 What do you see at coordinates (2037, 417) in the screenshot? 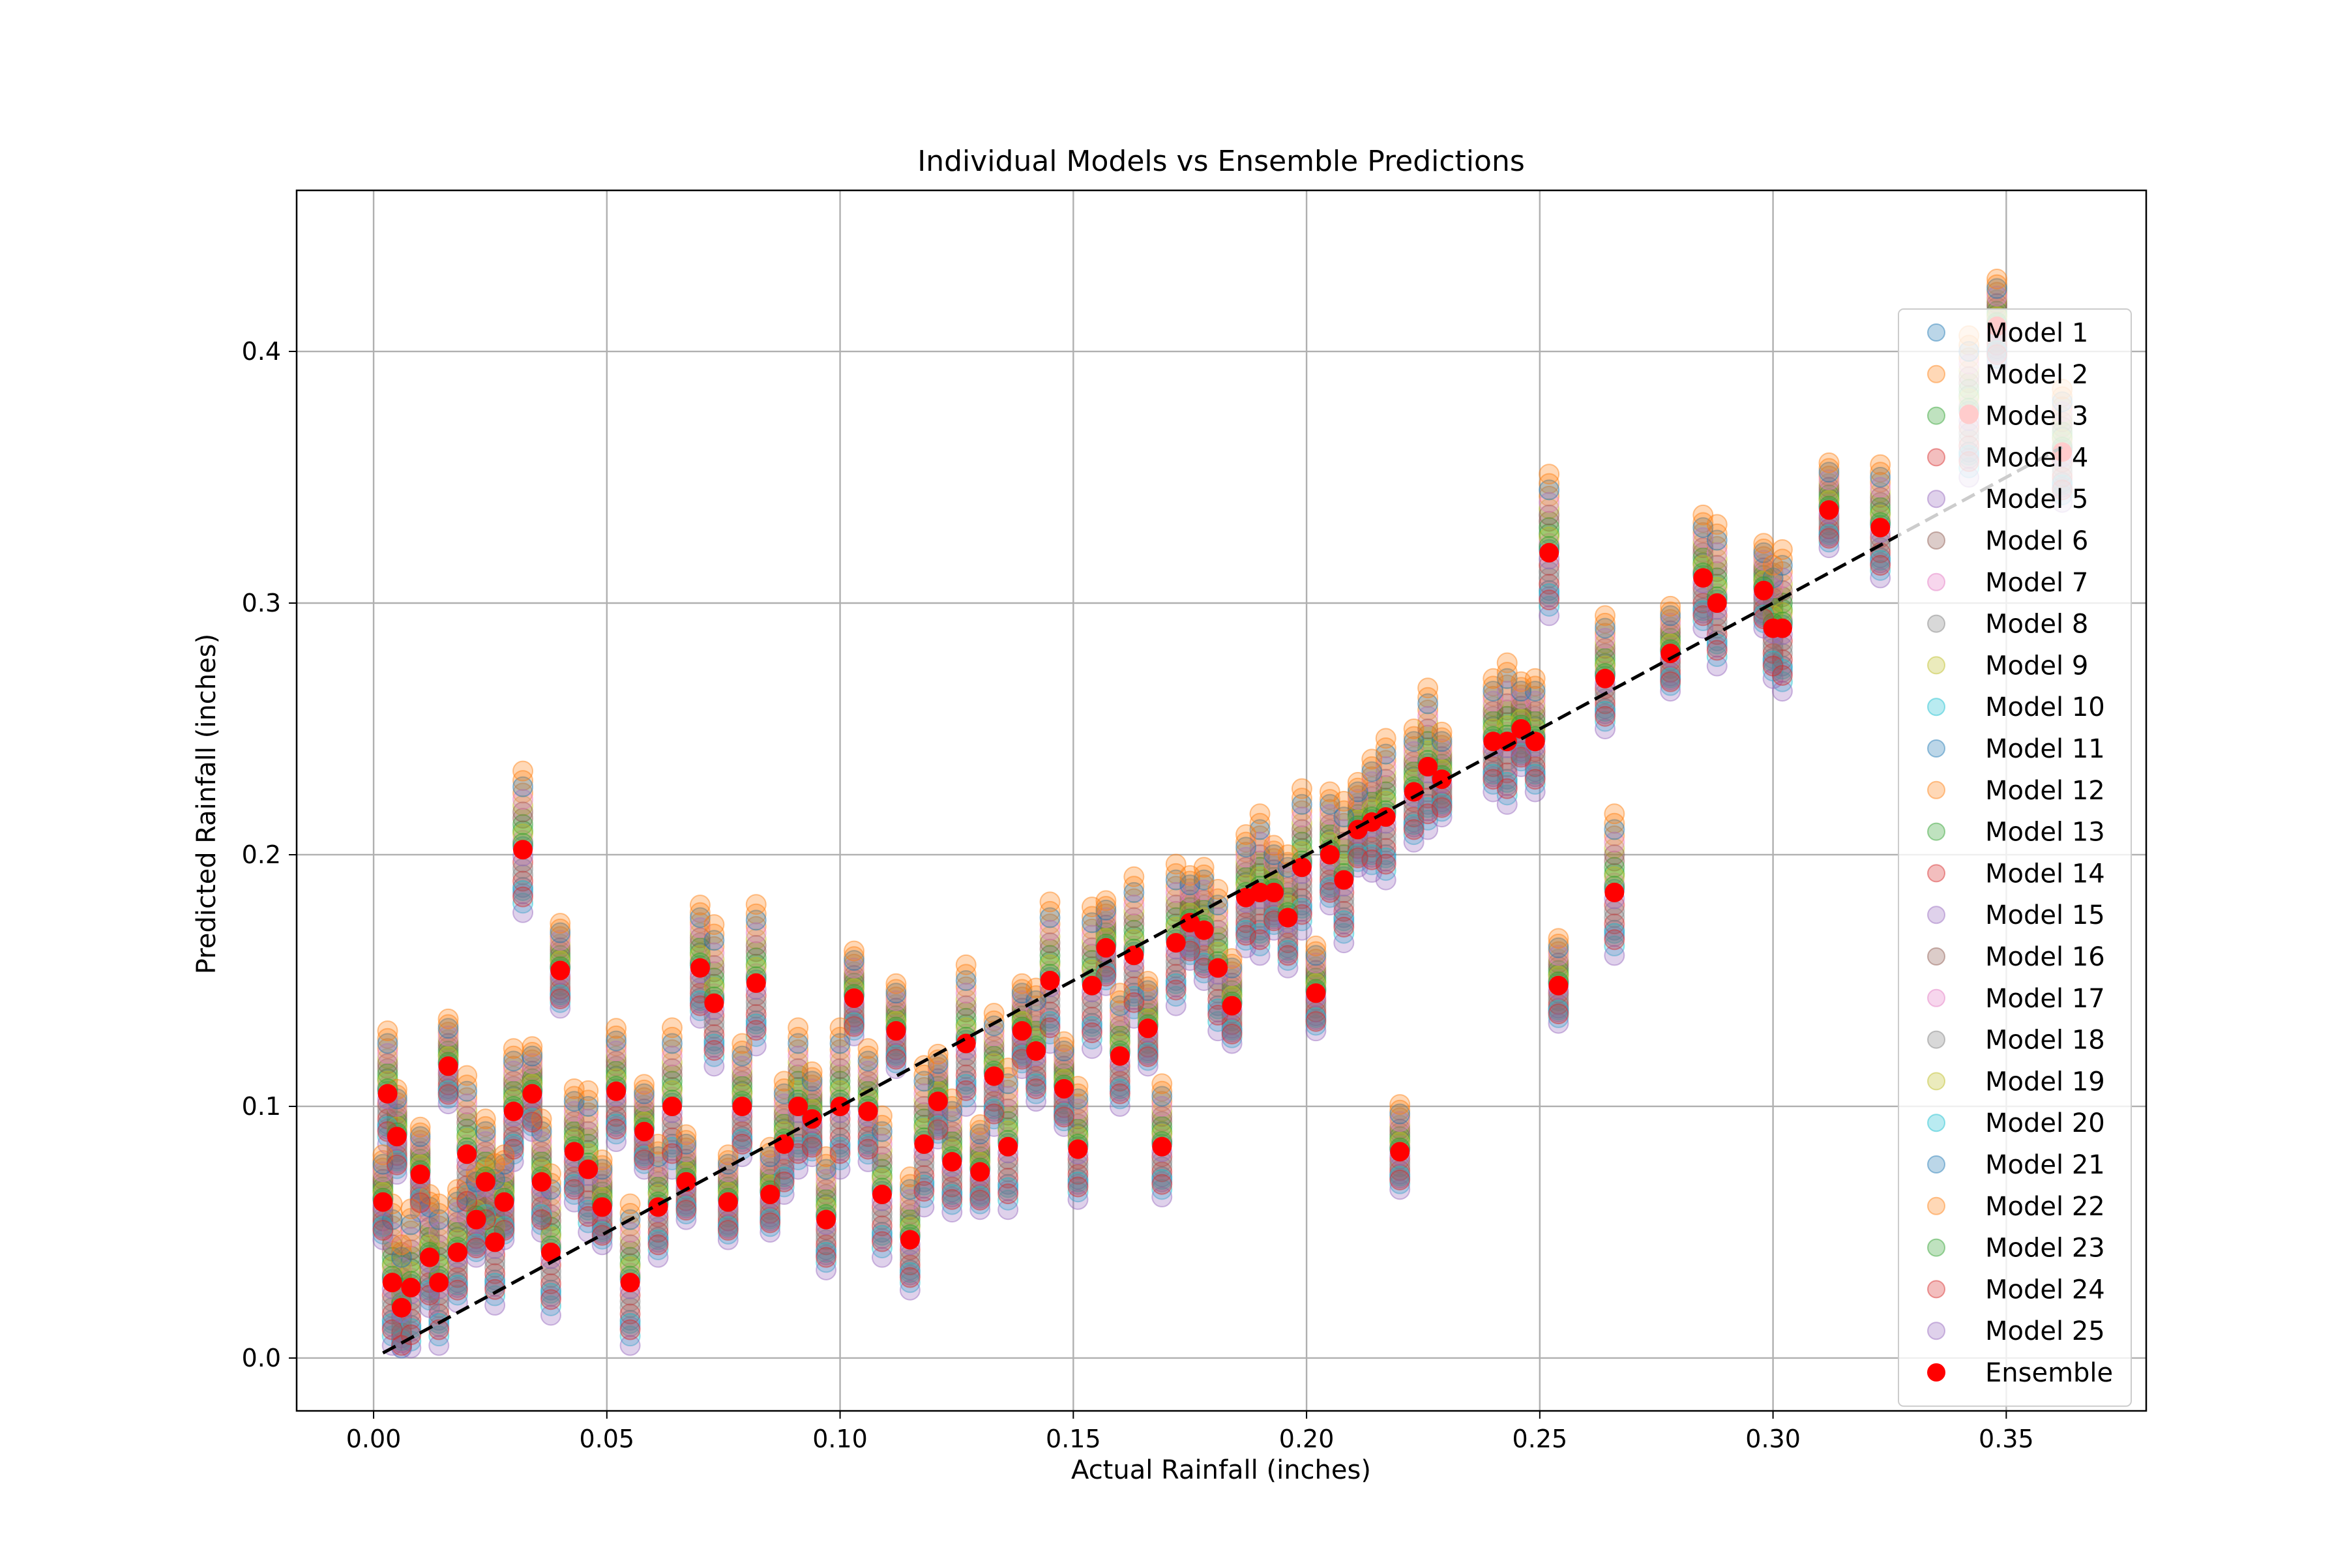
I see `legend-label: Model 3` at bounding box center [2037, 417].